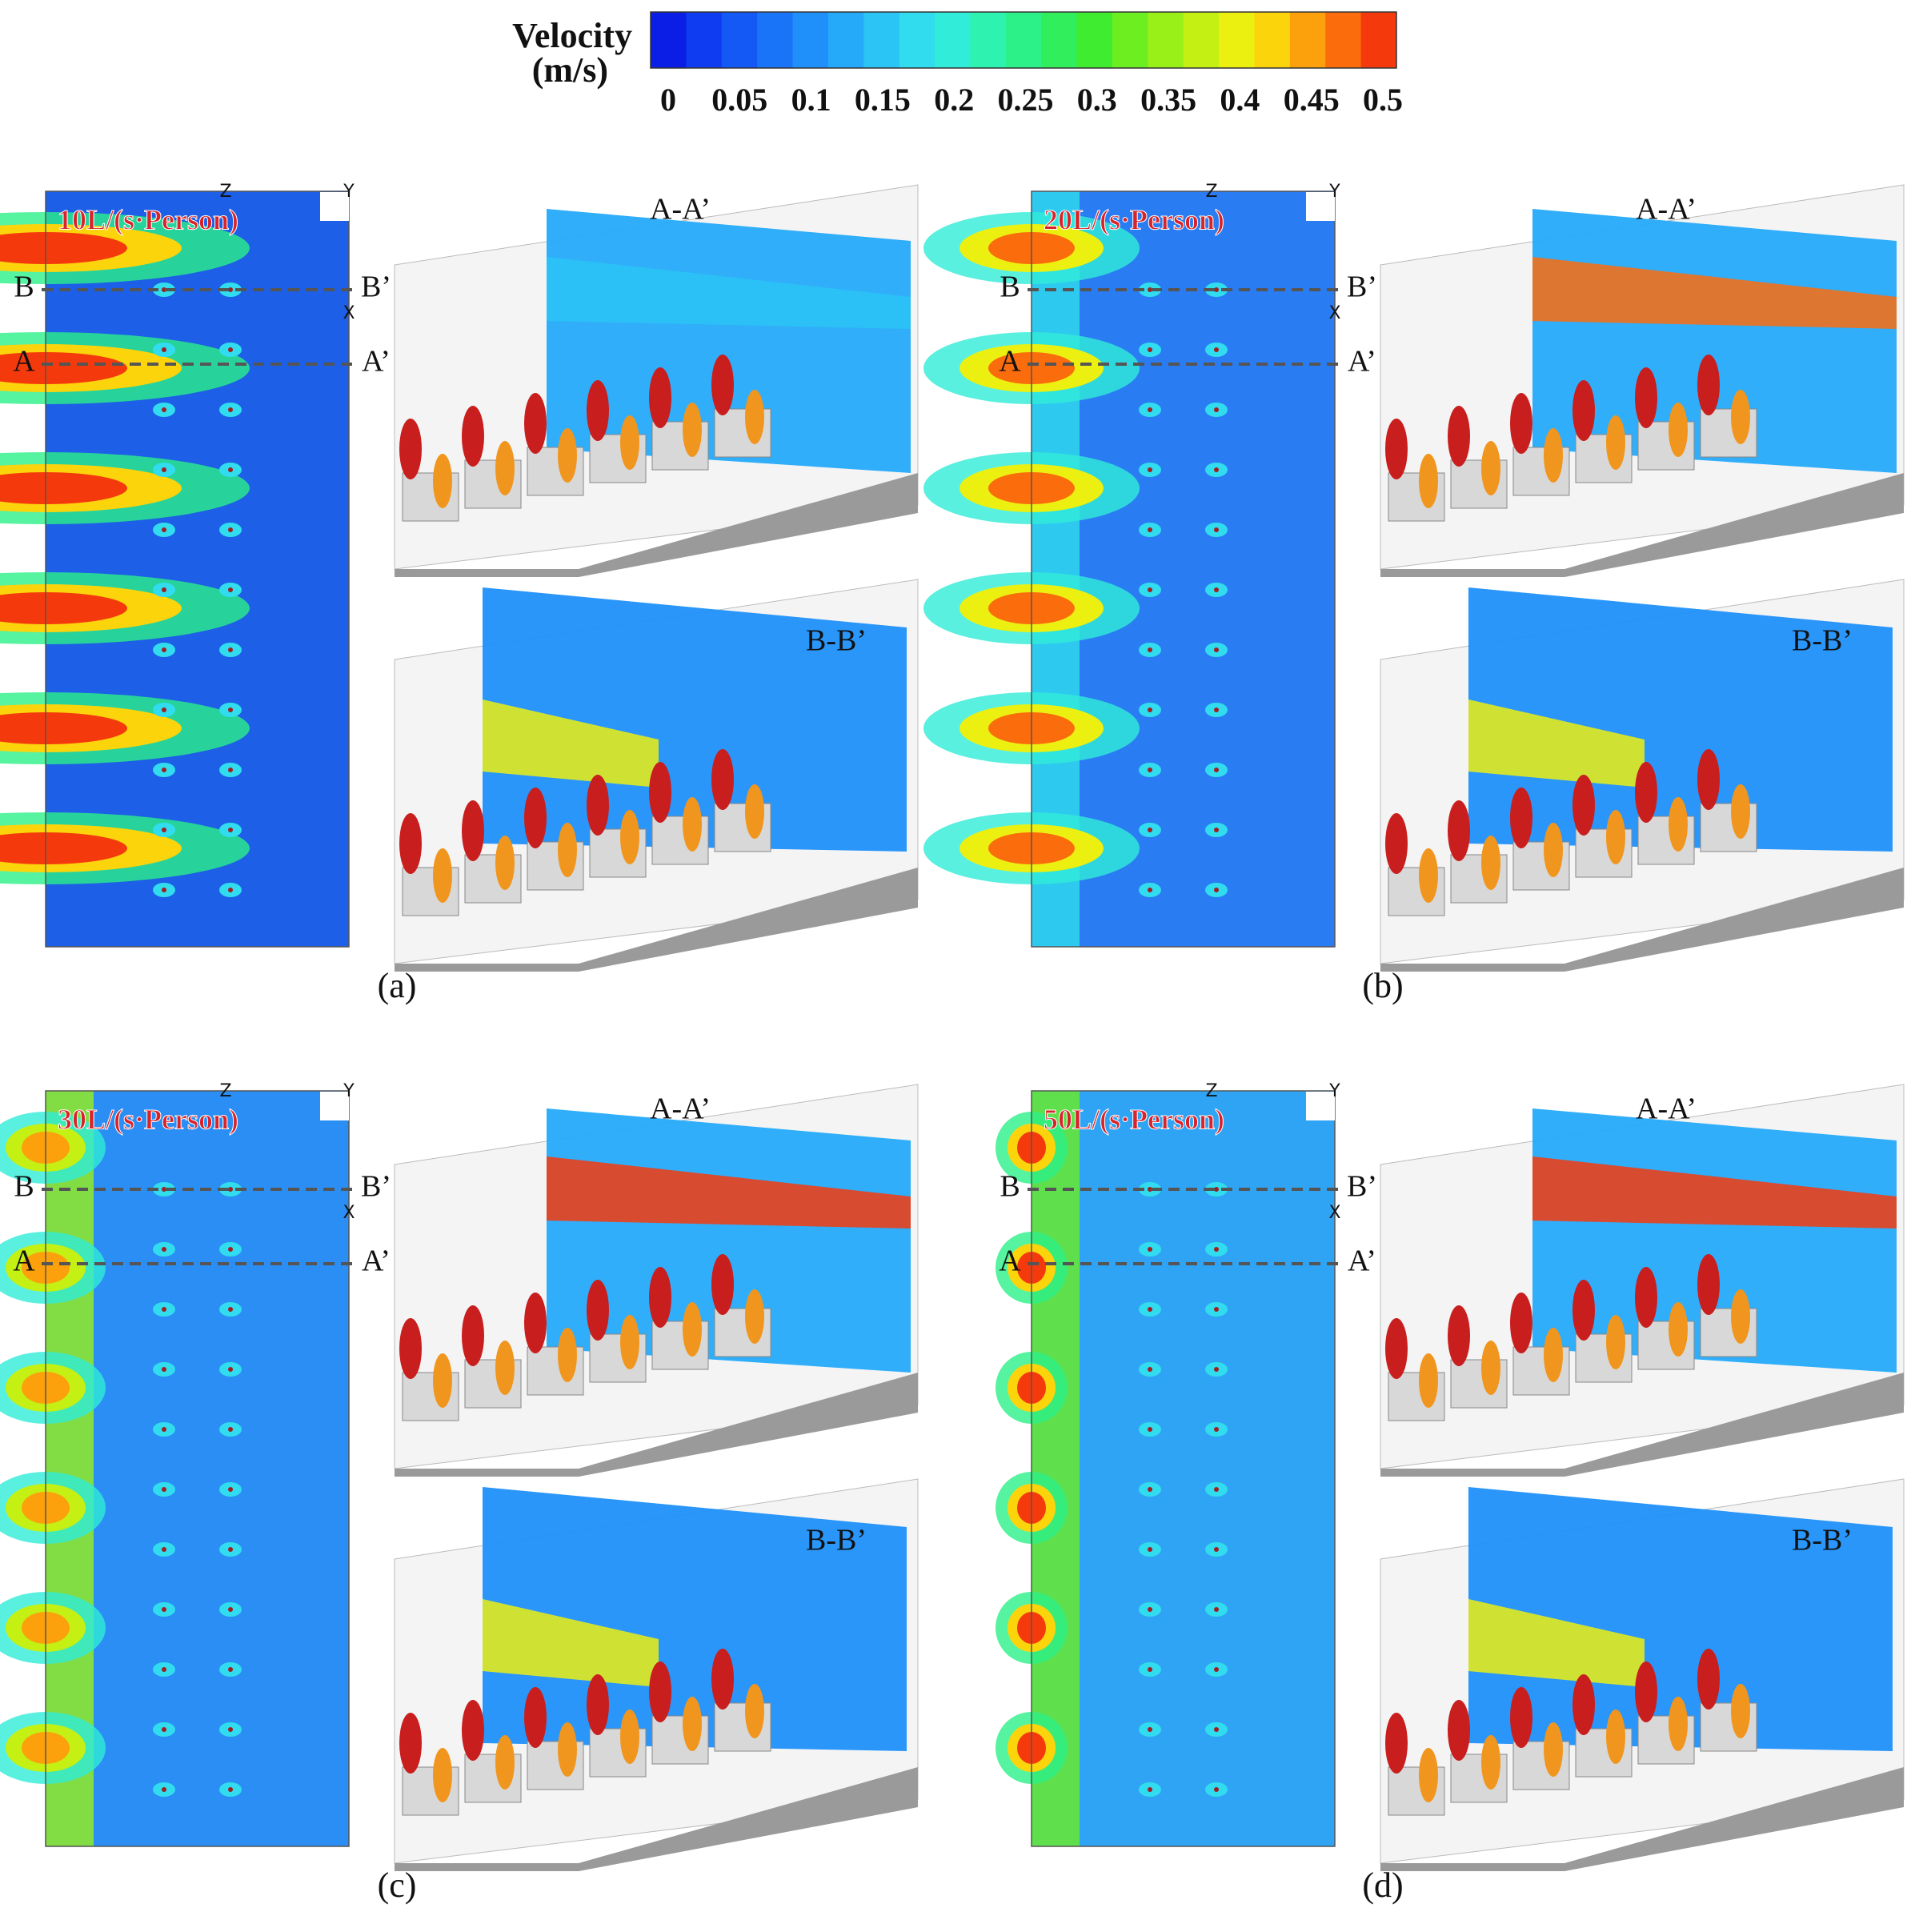 This screenshot has width=1923, height=1932. What do you see at coordinates (739, 100) in the screenshot?
I see `colorbar-tick-label: 0.05` at bounding box center [739, 100].